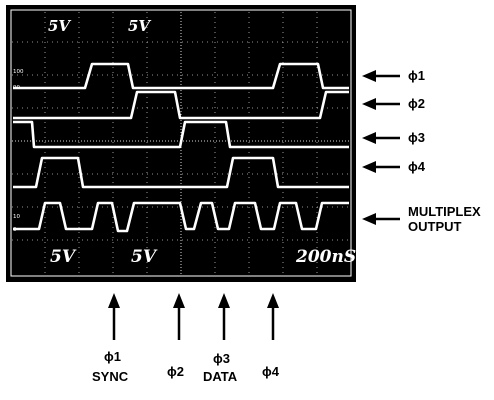  What do you see at coordinates (416, 137) in the screenshot?
I see `label-phi3: ϕ3` at bounding box center [416, 137].